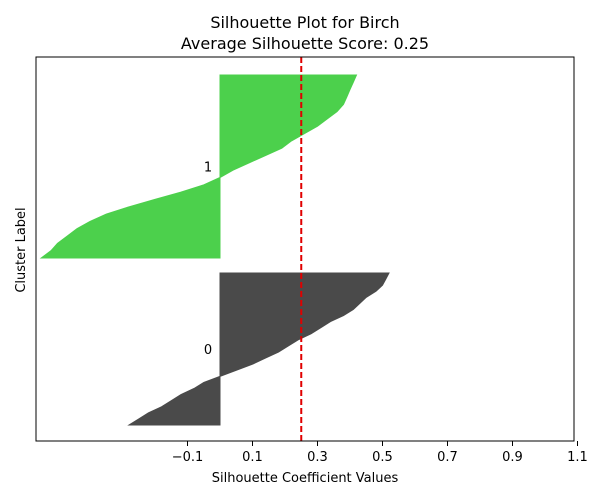 This screenshot has height=500, width=600. I want to click on chart-subtitle: Average Silhouette Score: 0.25, so click(305, 43).